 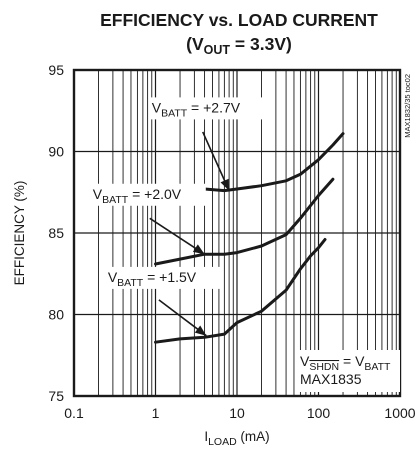 I want to click on x-tick-label: 1000, so click(x=399, y=413).